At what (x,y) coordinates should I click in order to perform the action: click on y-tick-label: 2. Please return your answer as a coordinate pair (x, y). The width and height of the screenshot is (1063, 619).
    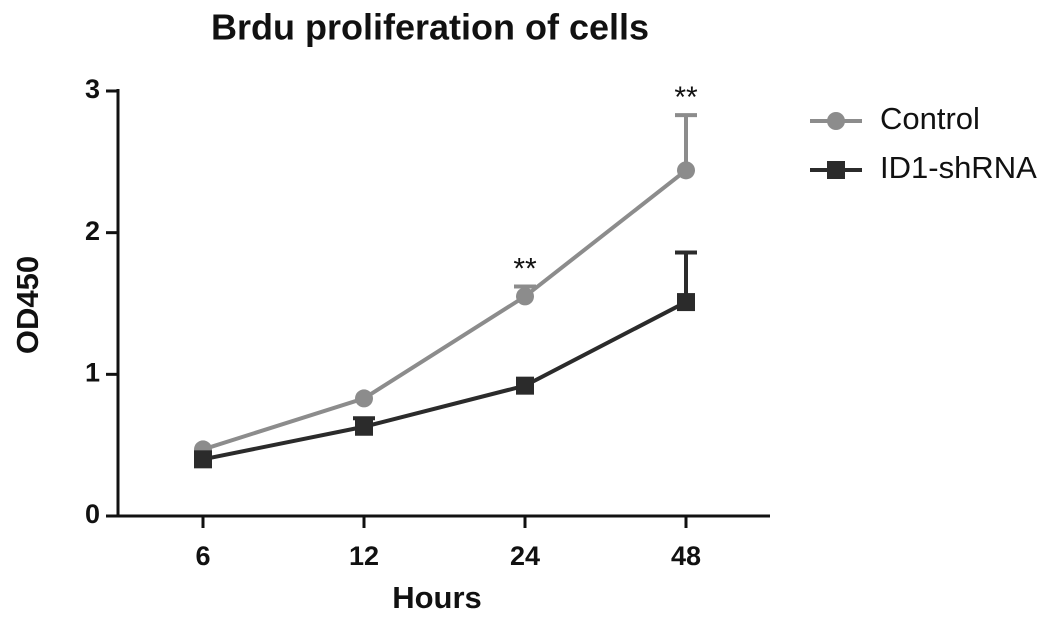
    Looking at the image, I should click on (92, 231).